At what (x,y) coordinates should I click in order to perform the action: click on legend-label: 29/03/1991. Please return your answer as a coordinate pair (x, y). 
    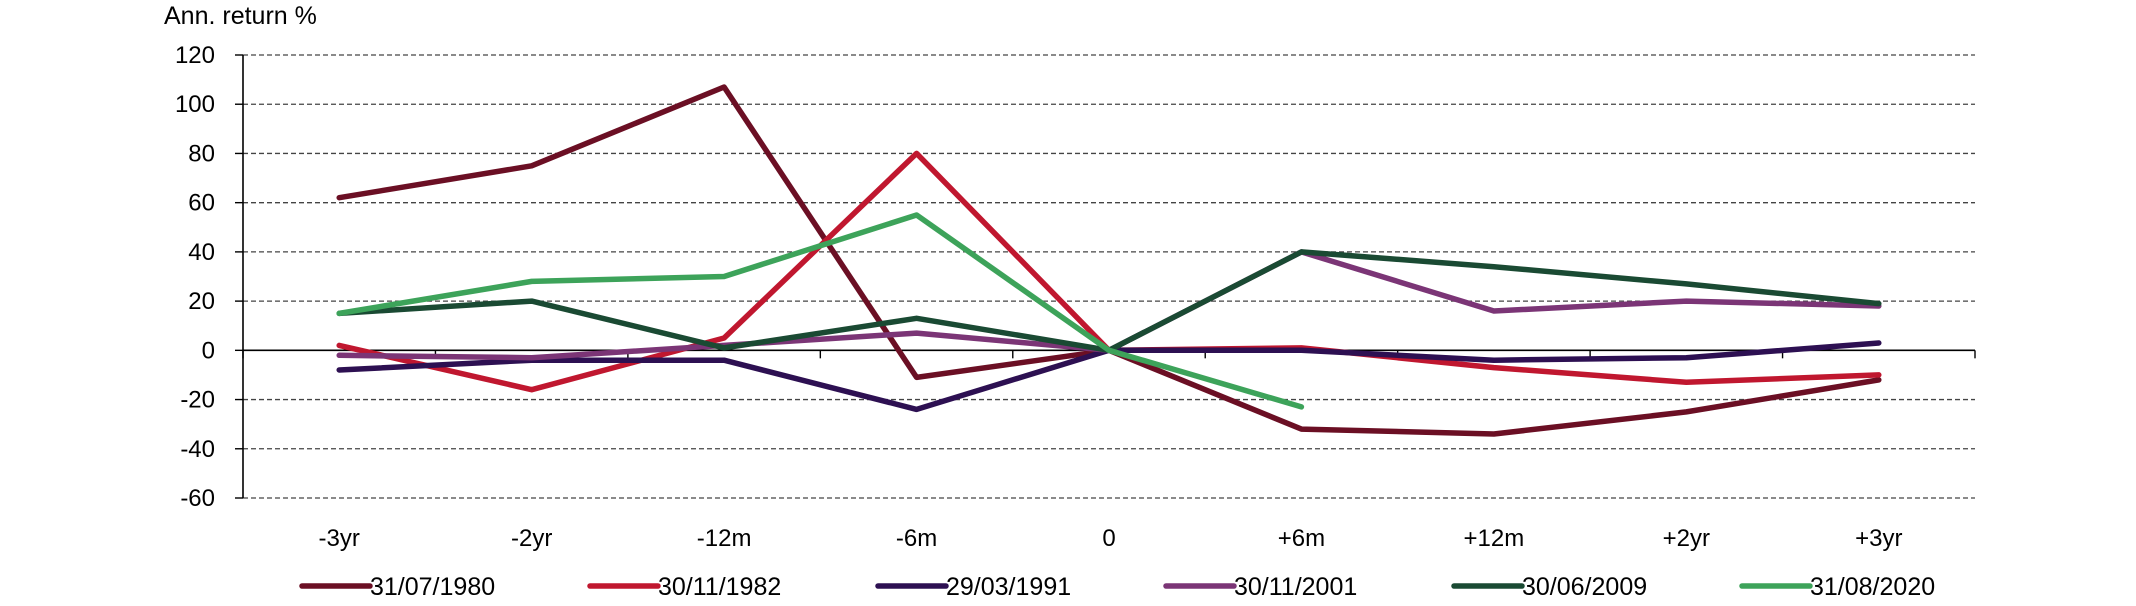
    Looking at the image, I should click on (1008, 587).